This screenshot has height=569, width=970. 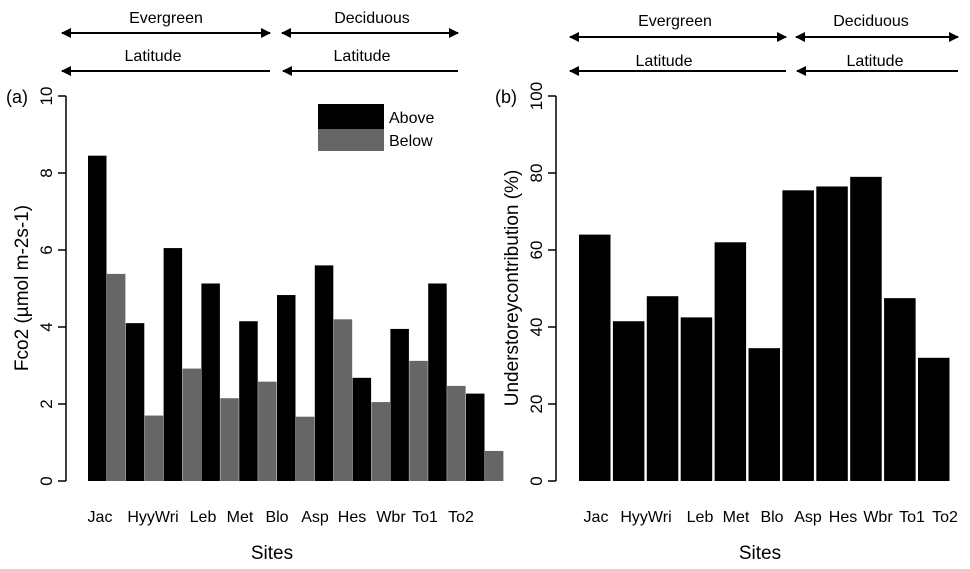 What do you see at coordinates (154, 448) in the screenshot?
I see `bar-below-hyy` at bounding box center [154, 448].